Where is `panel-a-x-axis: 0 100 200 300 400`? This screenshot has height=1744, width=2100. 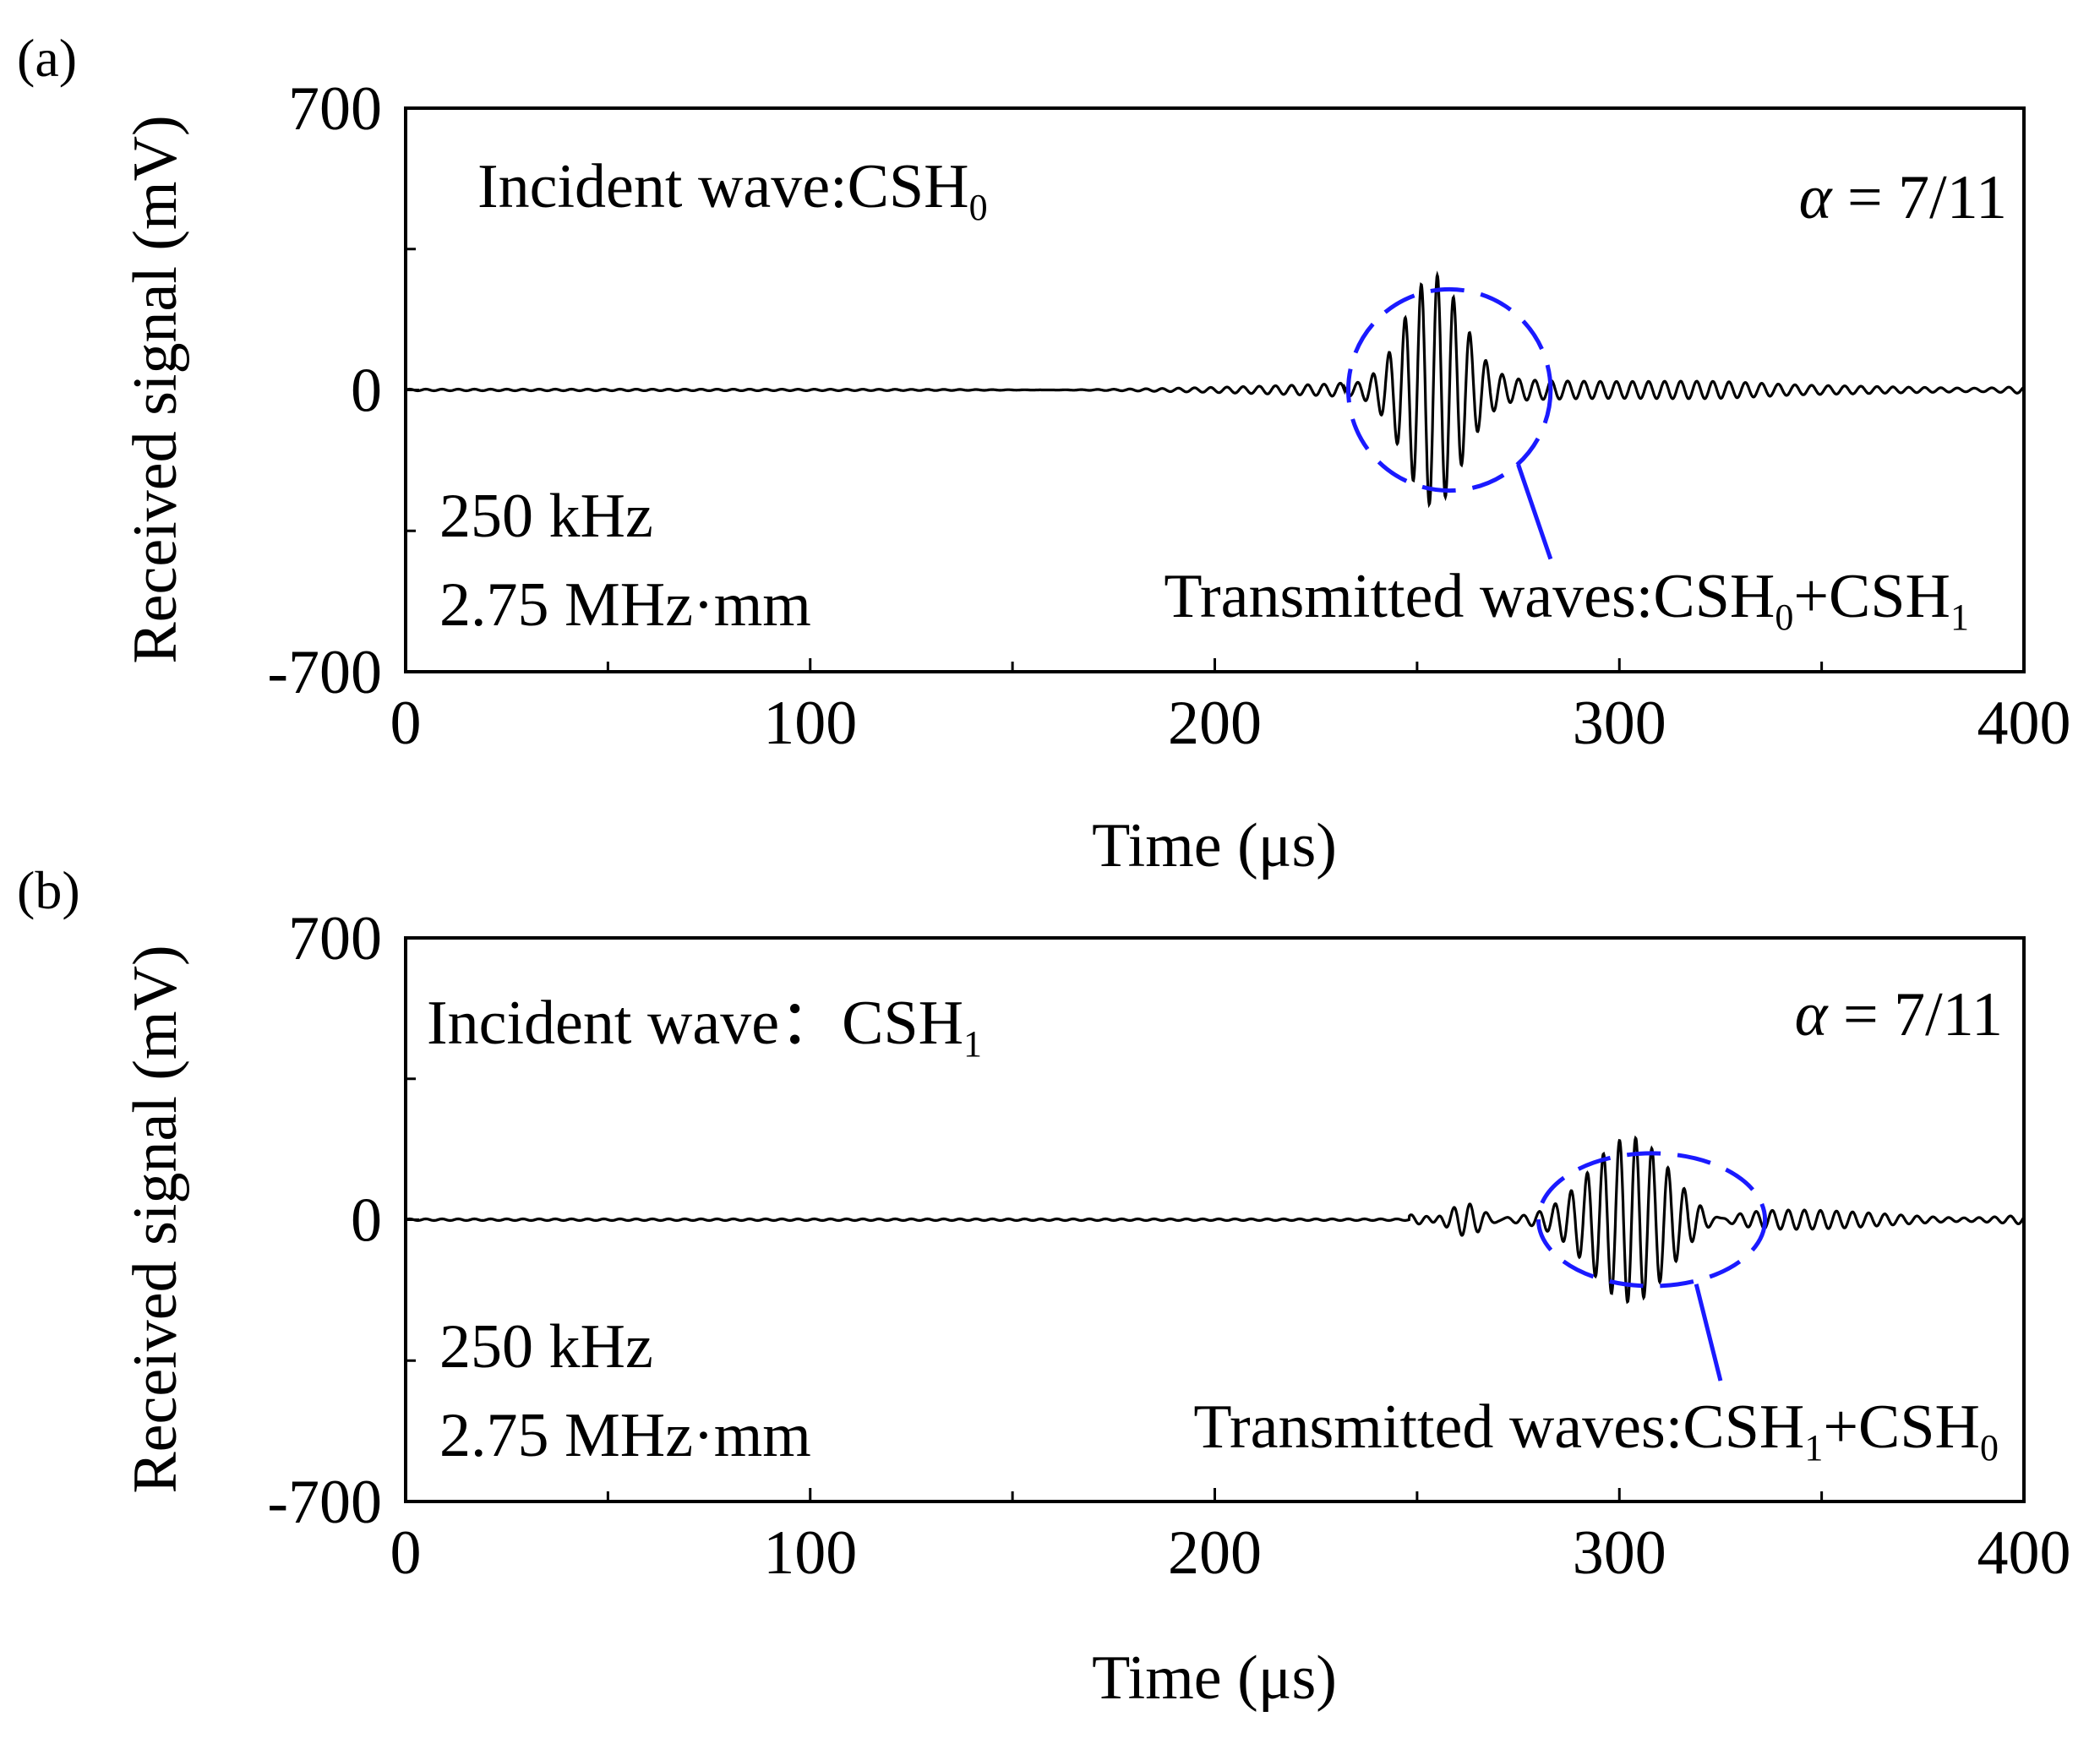
panel-a-x-axis: 0 100 200 300 400 is located at coordinates (1230, 708).